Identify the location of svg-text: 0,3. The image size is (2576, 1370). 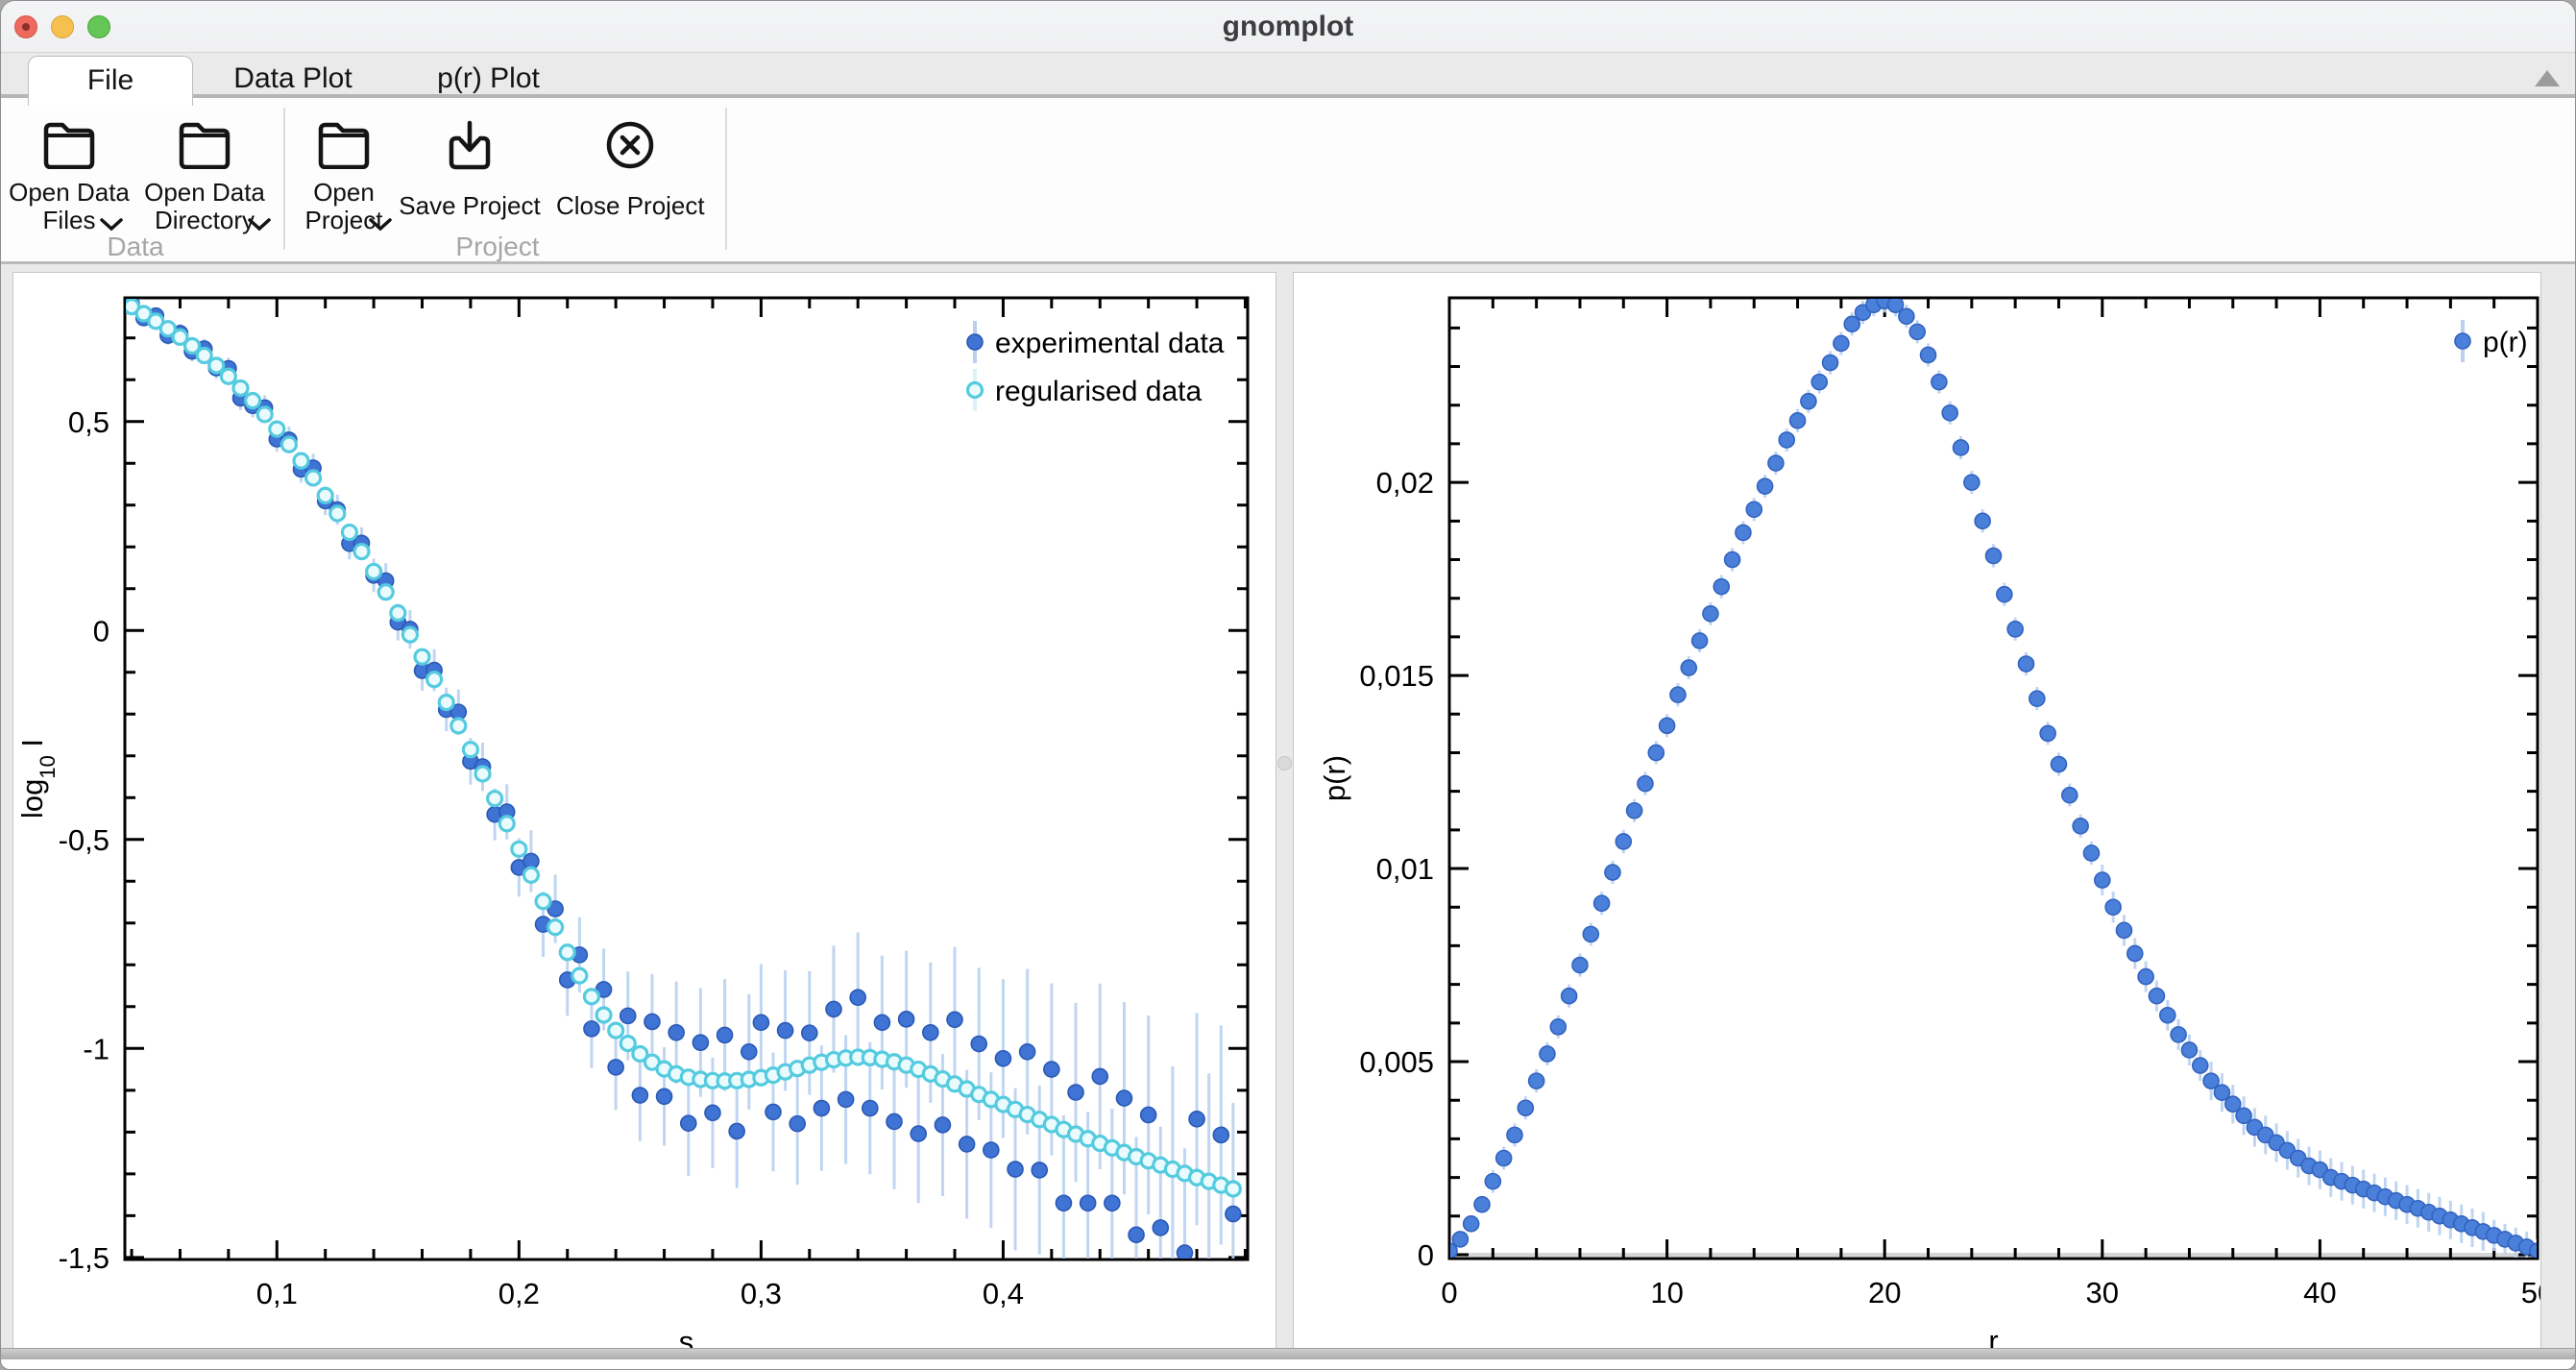
(761, 1293).